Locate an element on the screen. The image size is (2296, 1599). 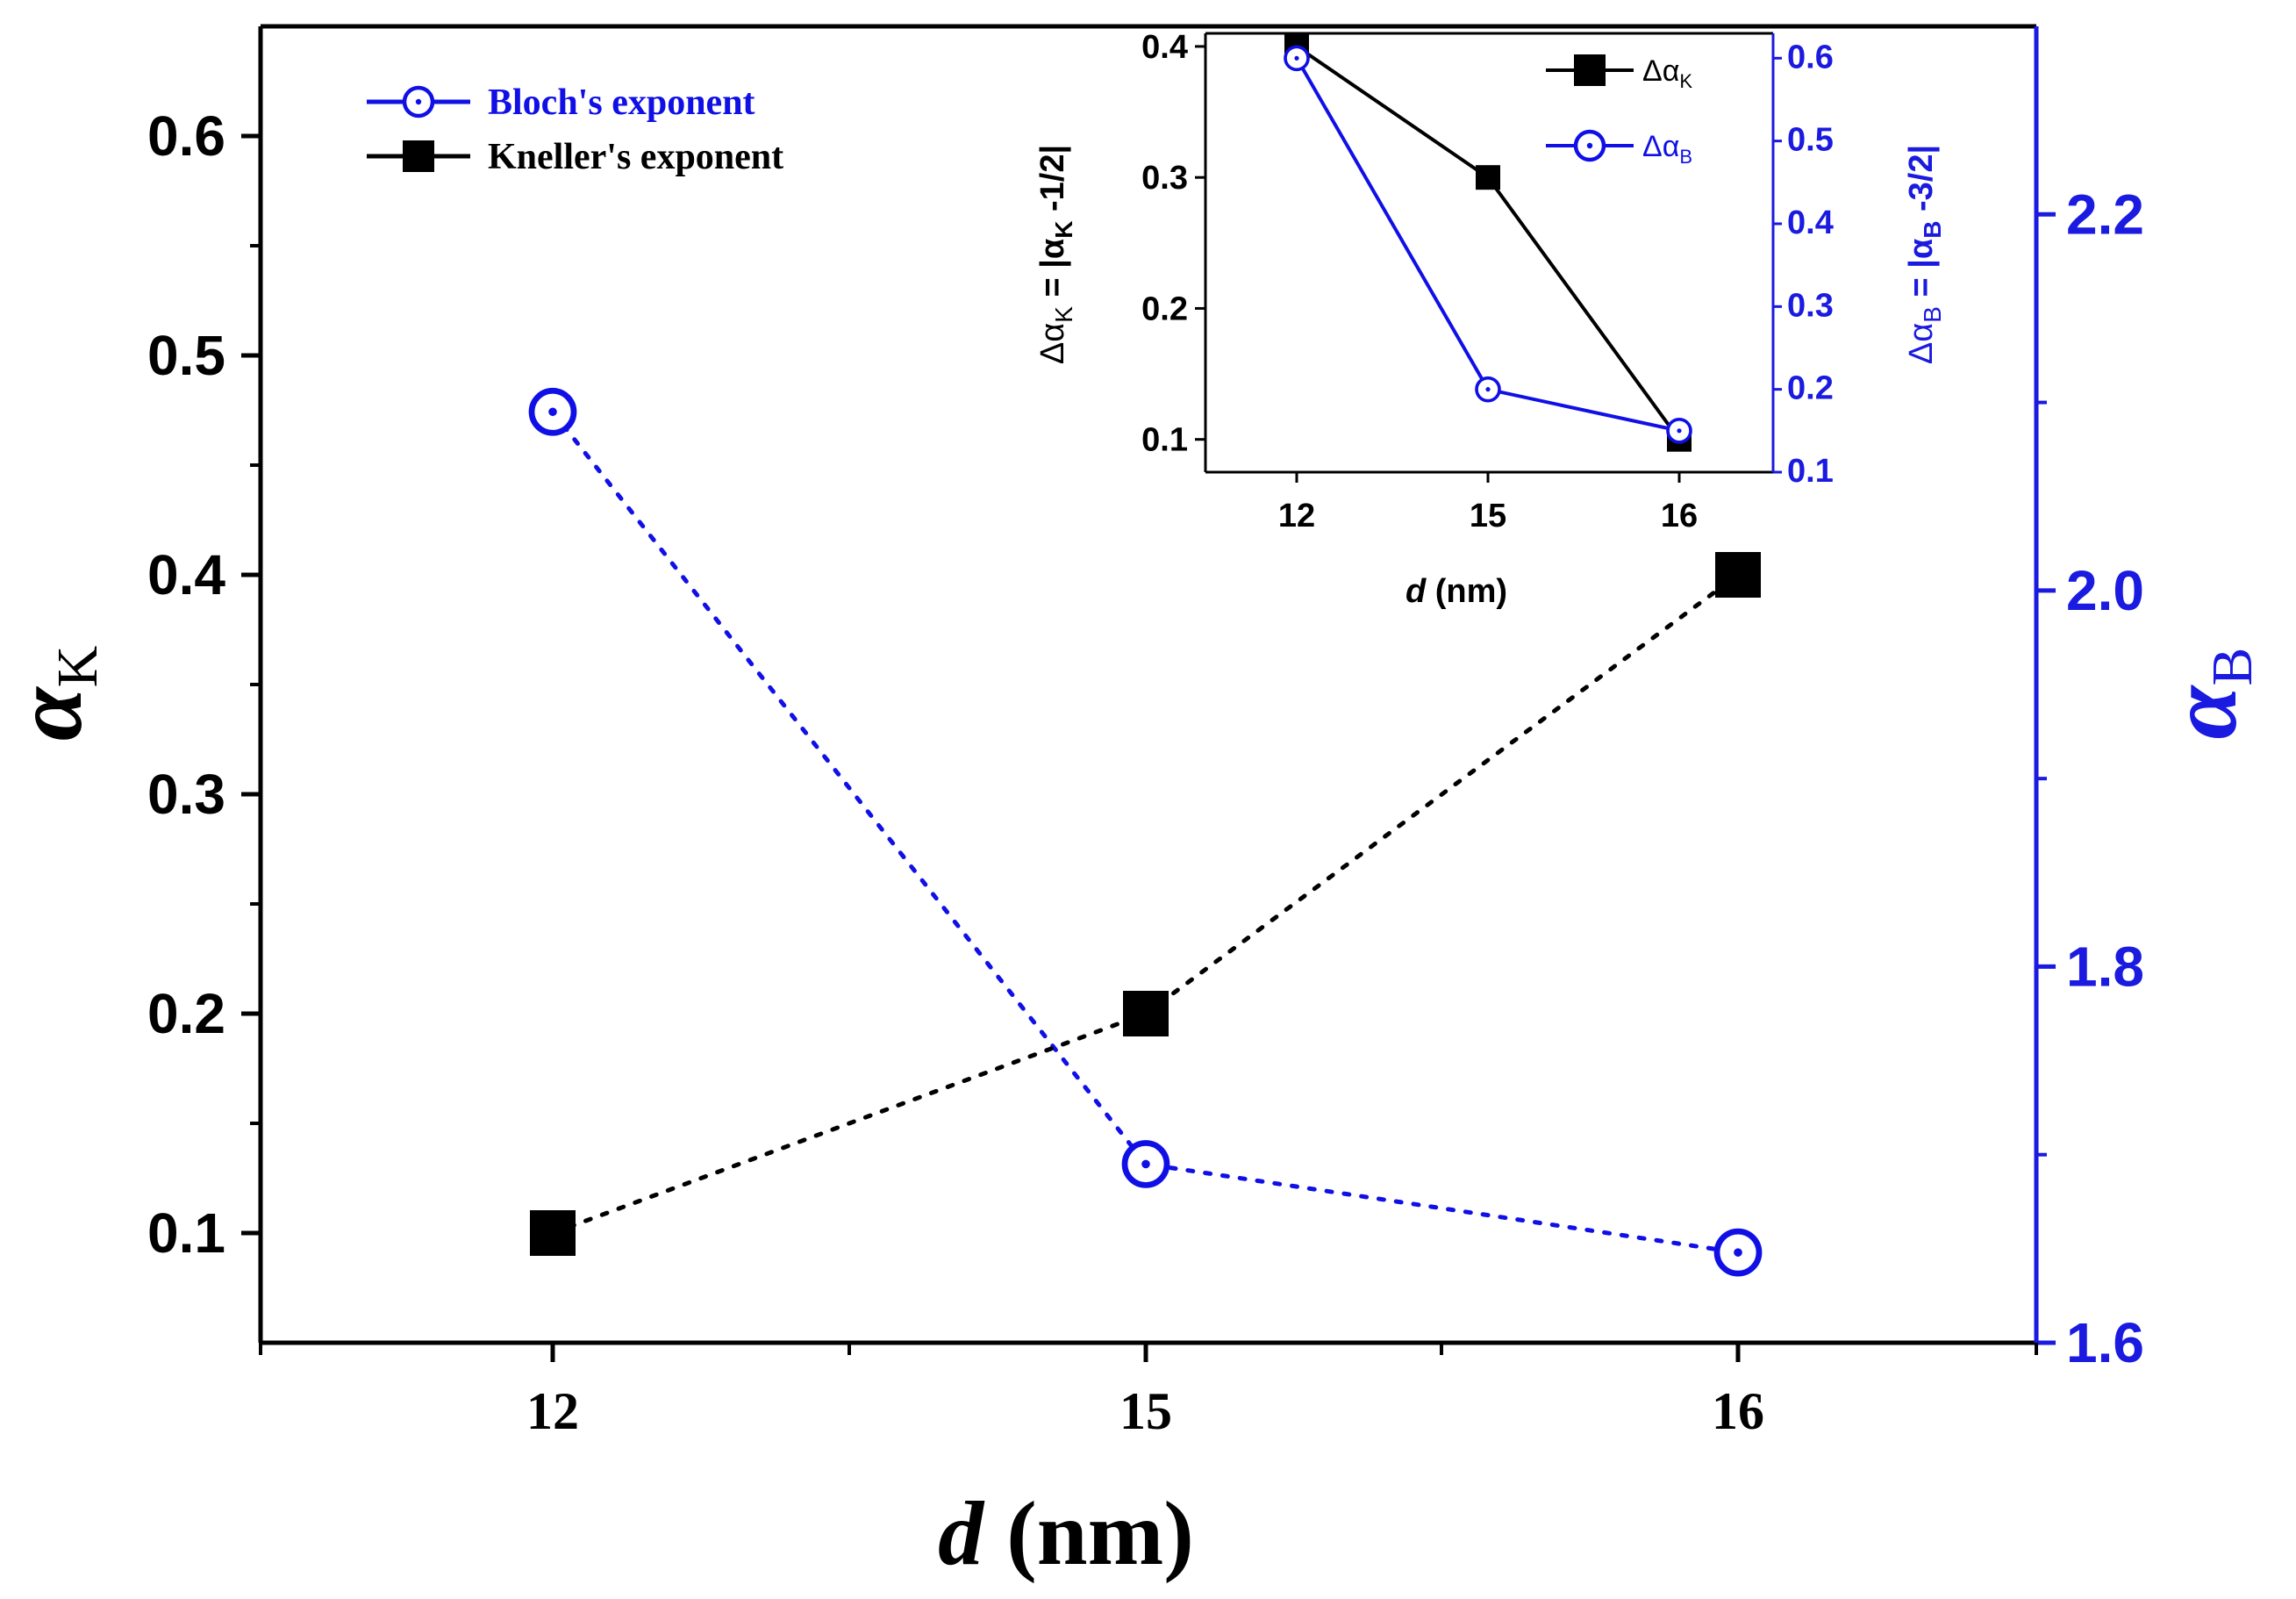
left-y-tick-label: 0.2 is located at coordinates (186, 1013).